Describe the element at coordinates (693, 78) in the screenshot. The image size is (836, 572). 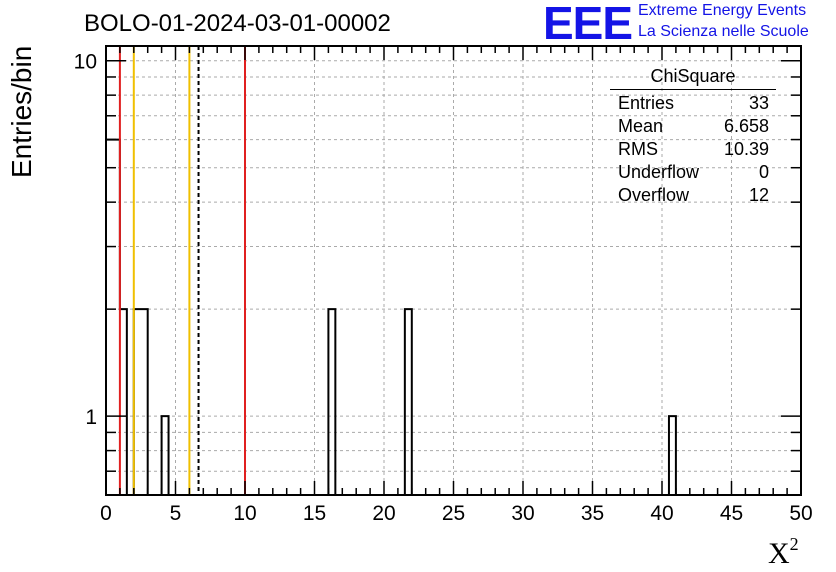
I see `statistics-title: ChiSquare` at that location.